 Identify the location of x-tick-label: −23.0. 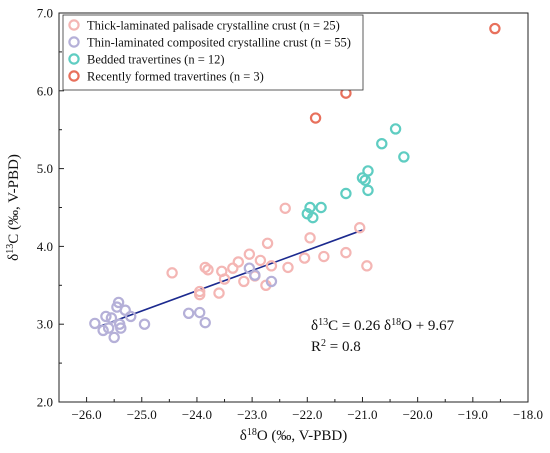
(252, 414).